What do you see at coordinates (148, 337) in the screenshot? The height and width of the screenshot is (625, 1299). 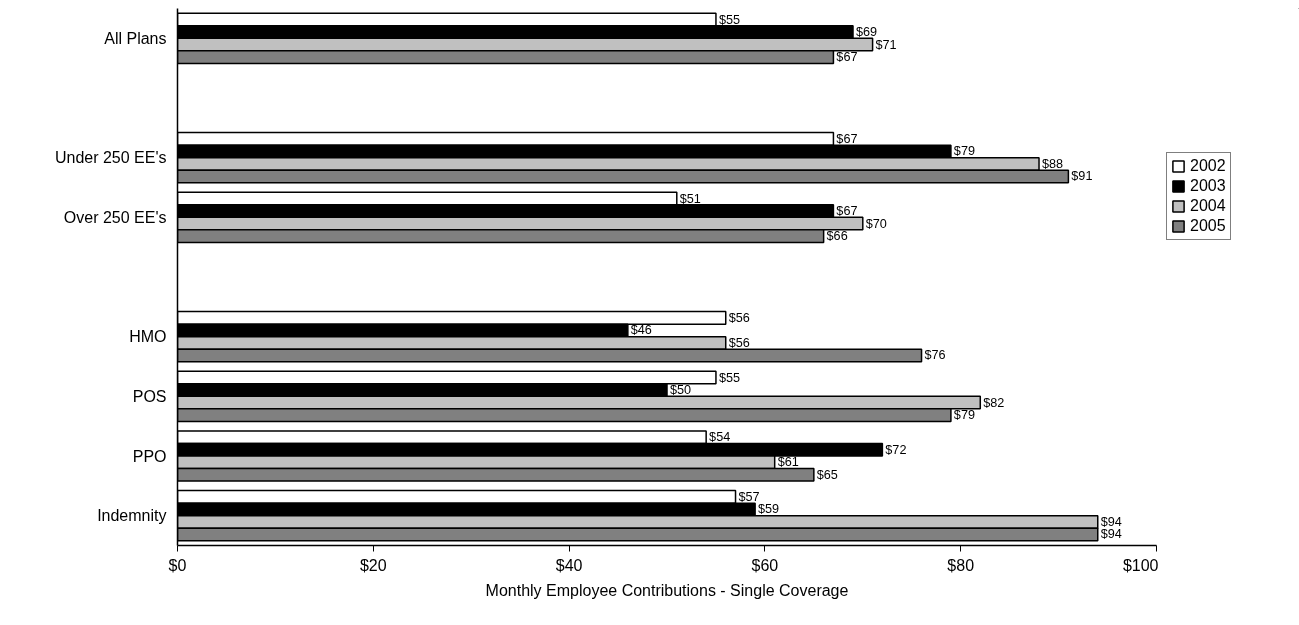 I see `y-tick-label: HMO` at bounding box center [148, 337].